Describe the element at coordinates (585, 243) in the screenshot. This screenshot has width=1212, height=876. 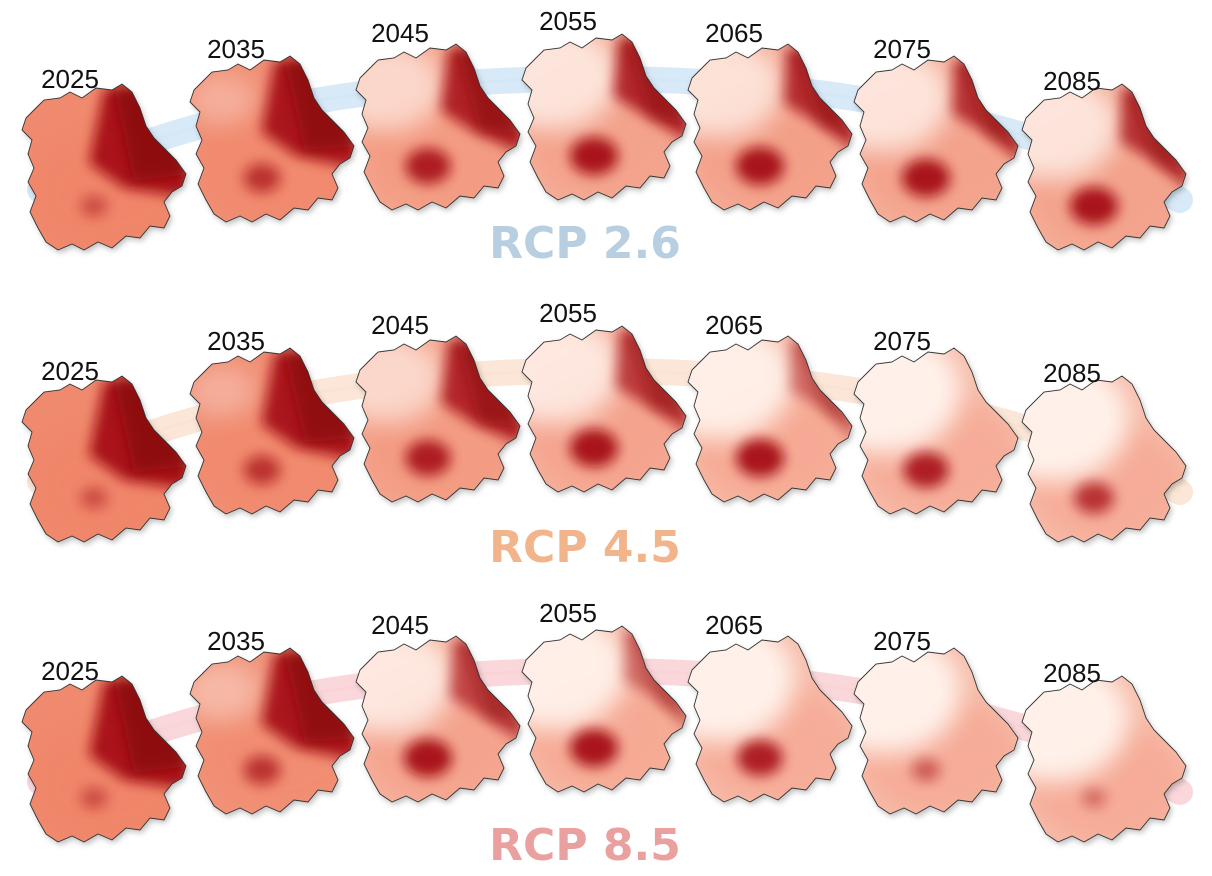
I see `scenario-label: RCP 2.6` at that location.